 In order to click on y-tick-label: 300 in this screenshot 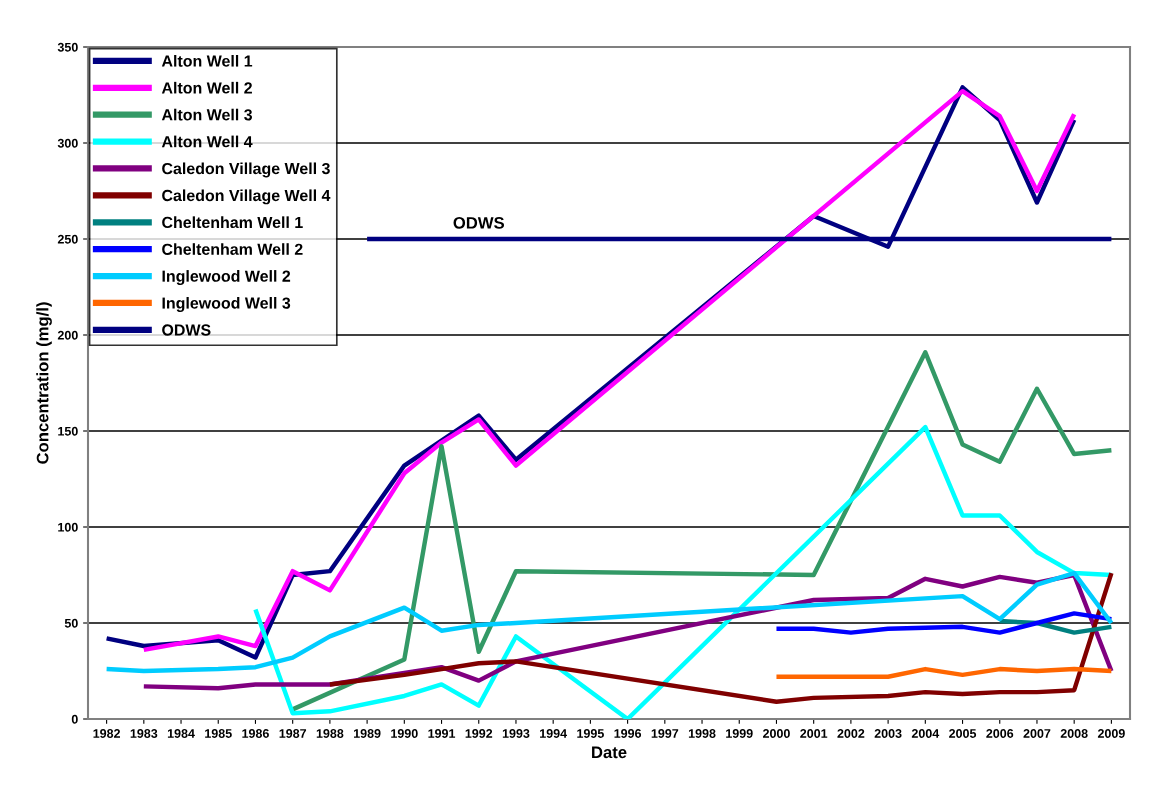, I will do `click(67, 143)`.